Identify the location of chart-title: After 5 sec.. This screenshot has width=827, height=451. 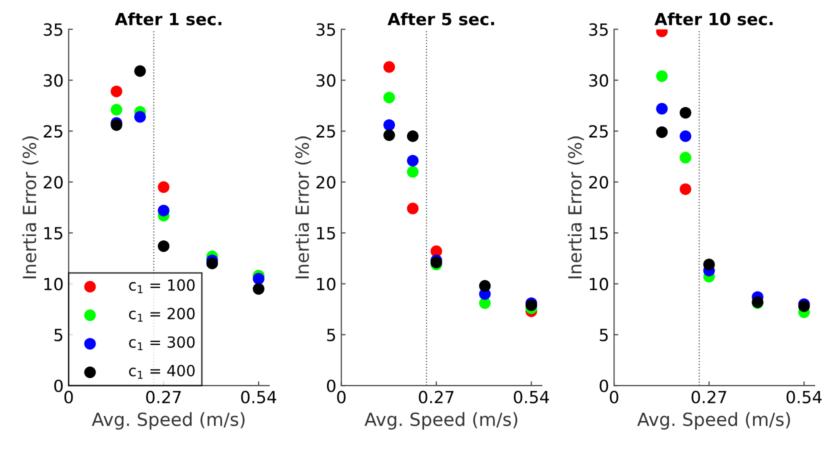
(441, 19).